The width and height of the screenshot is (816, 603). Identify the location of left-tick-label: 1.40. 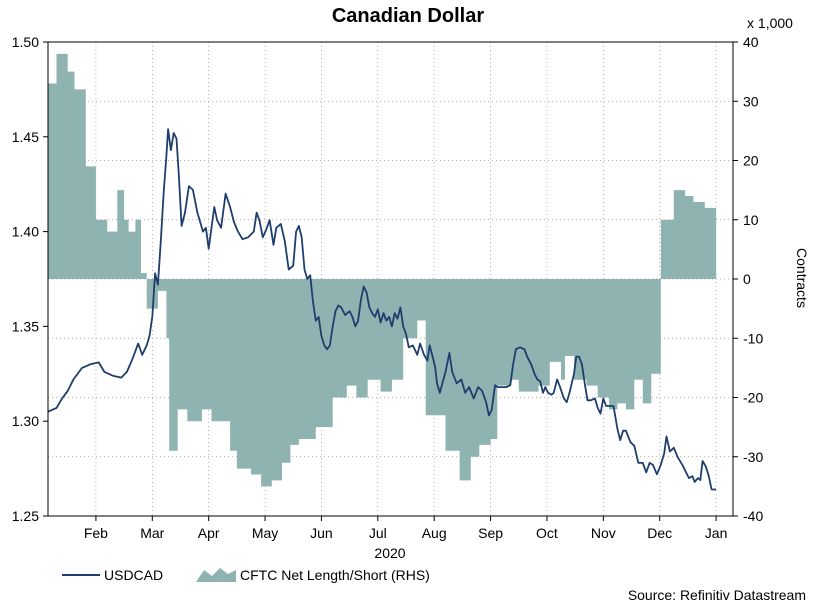
(25, 232).